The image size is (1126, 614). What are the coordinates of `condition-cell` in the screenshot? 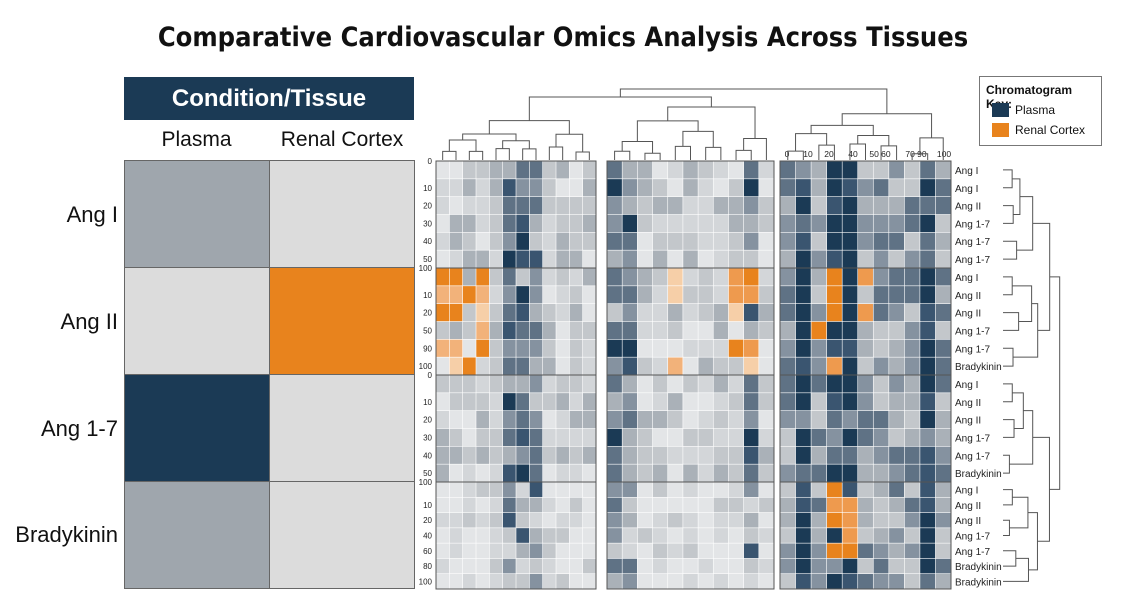 It's located at (342, 320).